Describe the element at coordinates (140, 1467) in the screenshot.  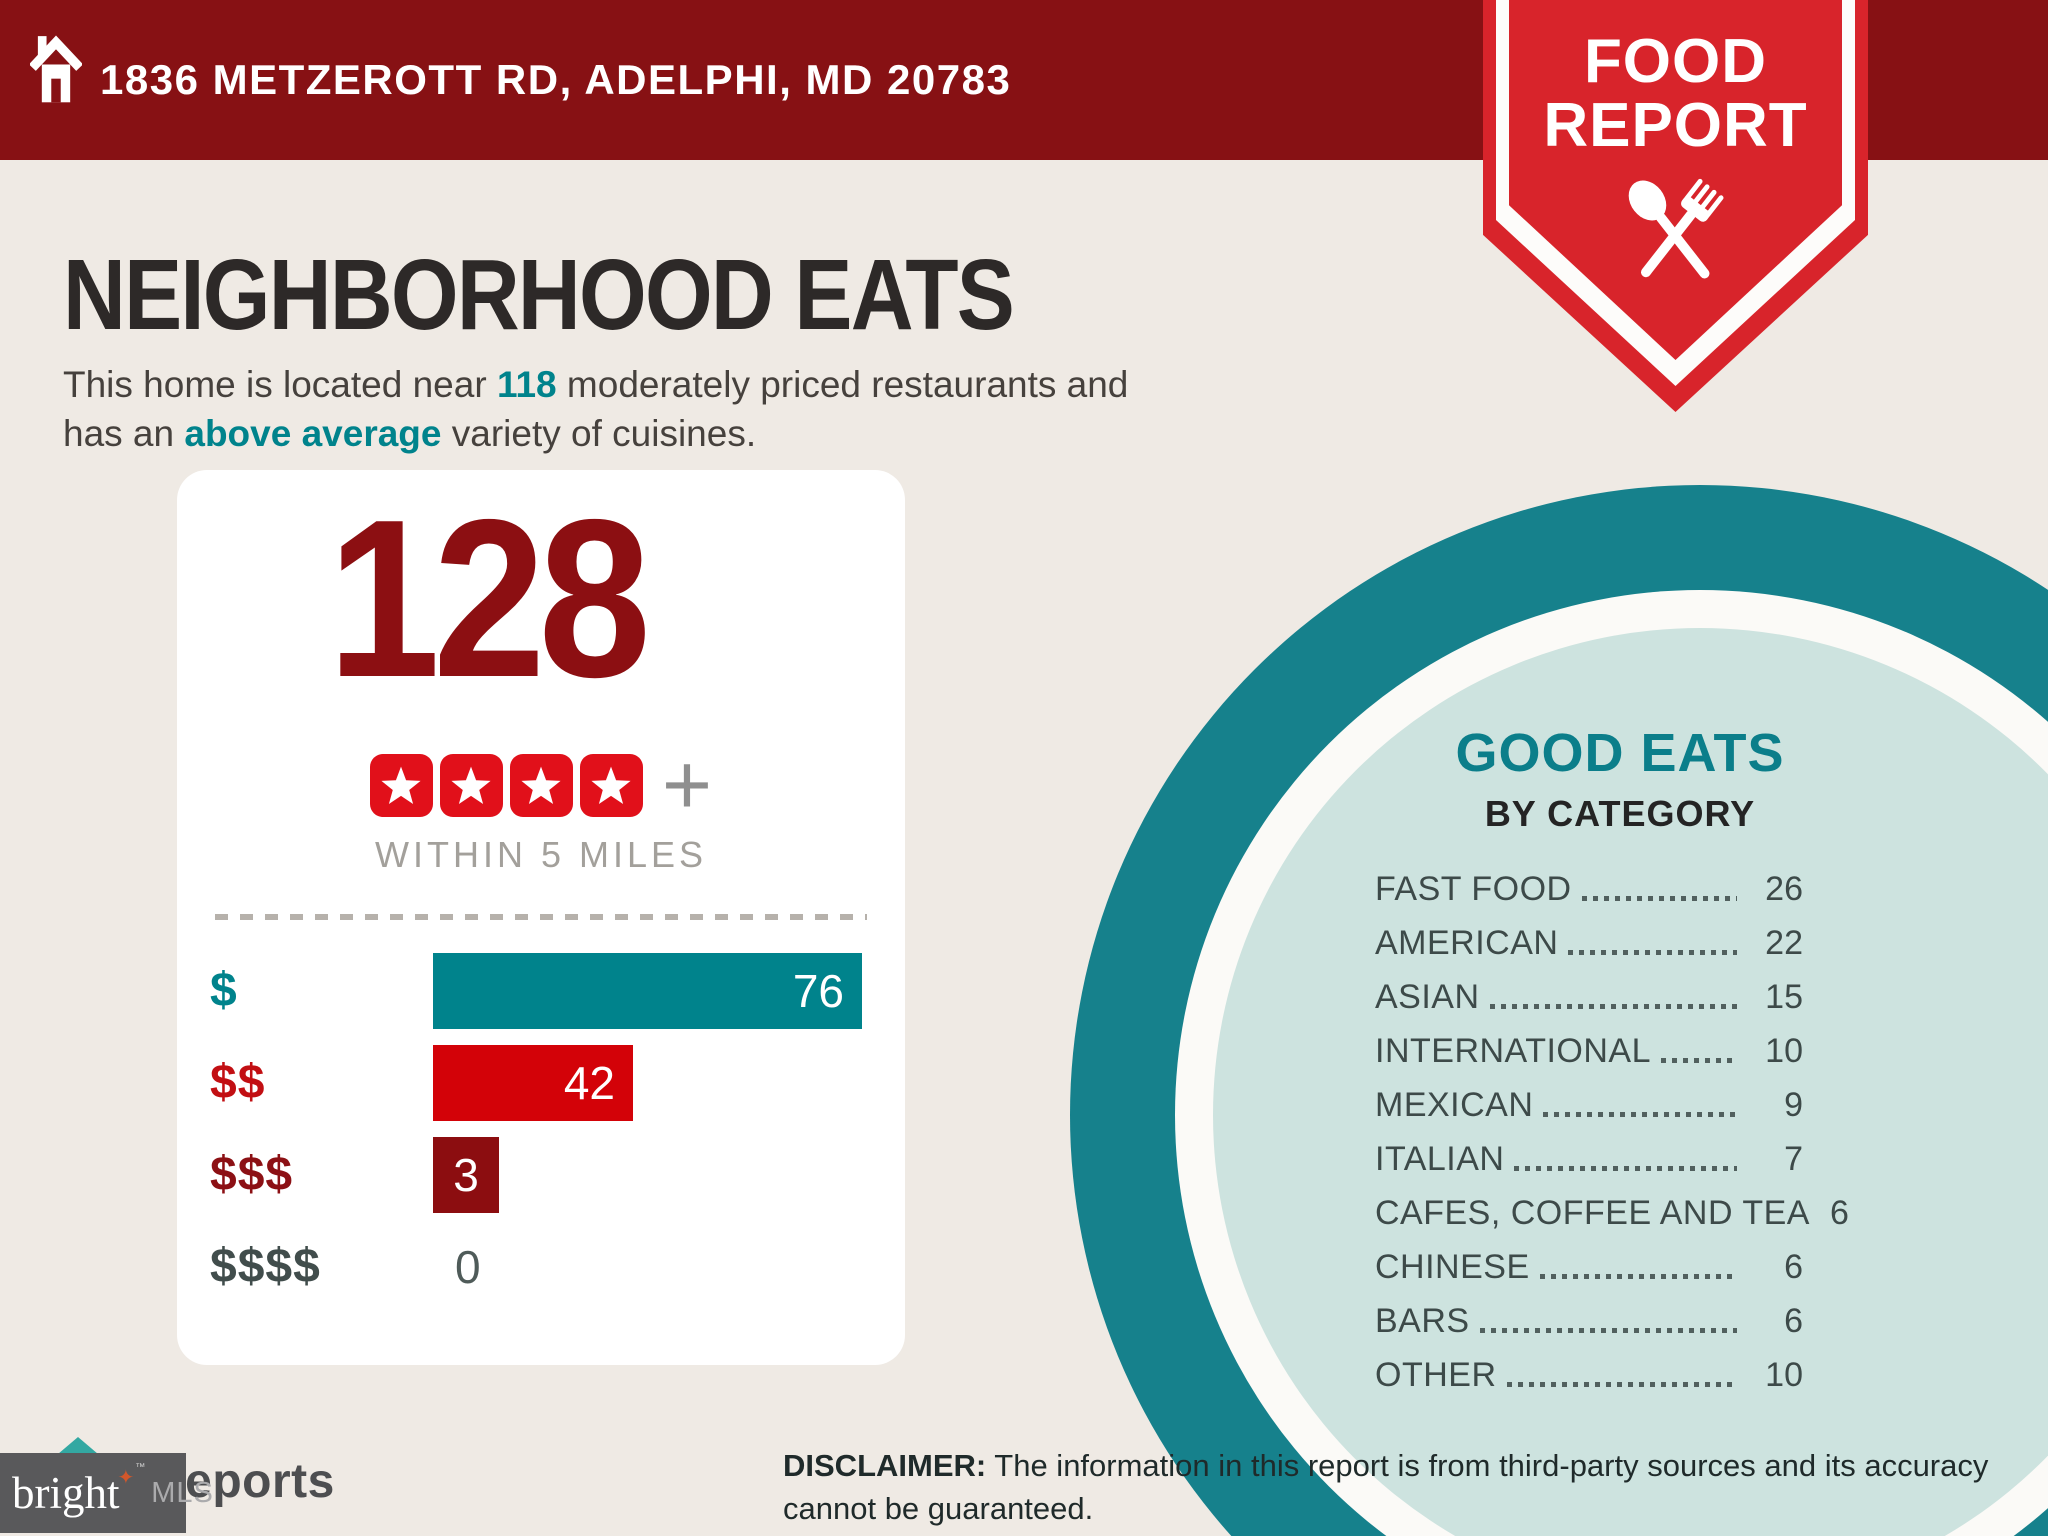
I see `trademark-symbol: ™` at that location.